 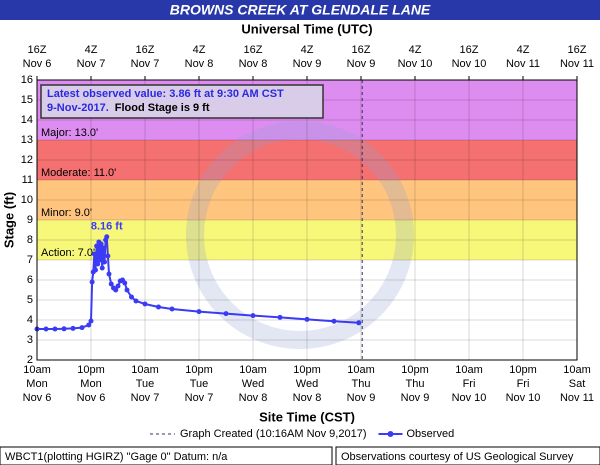 What do you see at coordinates (162, 108) in the screenshot?
I see `info-line: Flood Stage is 9 ft` at bounding box center [162, 108].